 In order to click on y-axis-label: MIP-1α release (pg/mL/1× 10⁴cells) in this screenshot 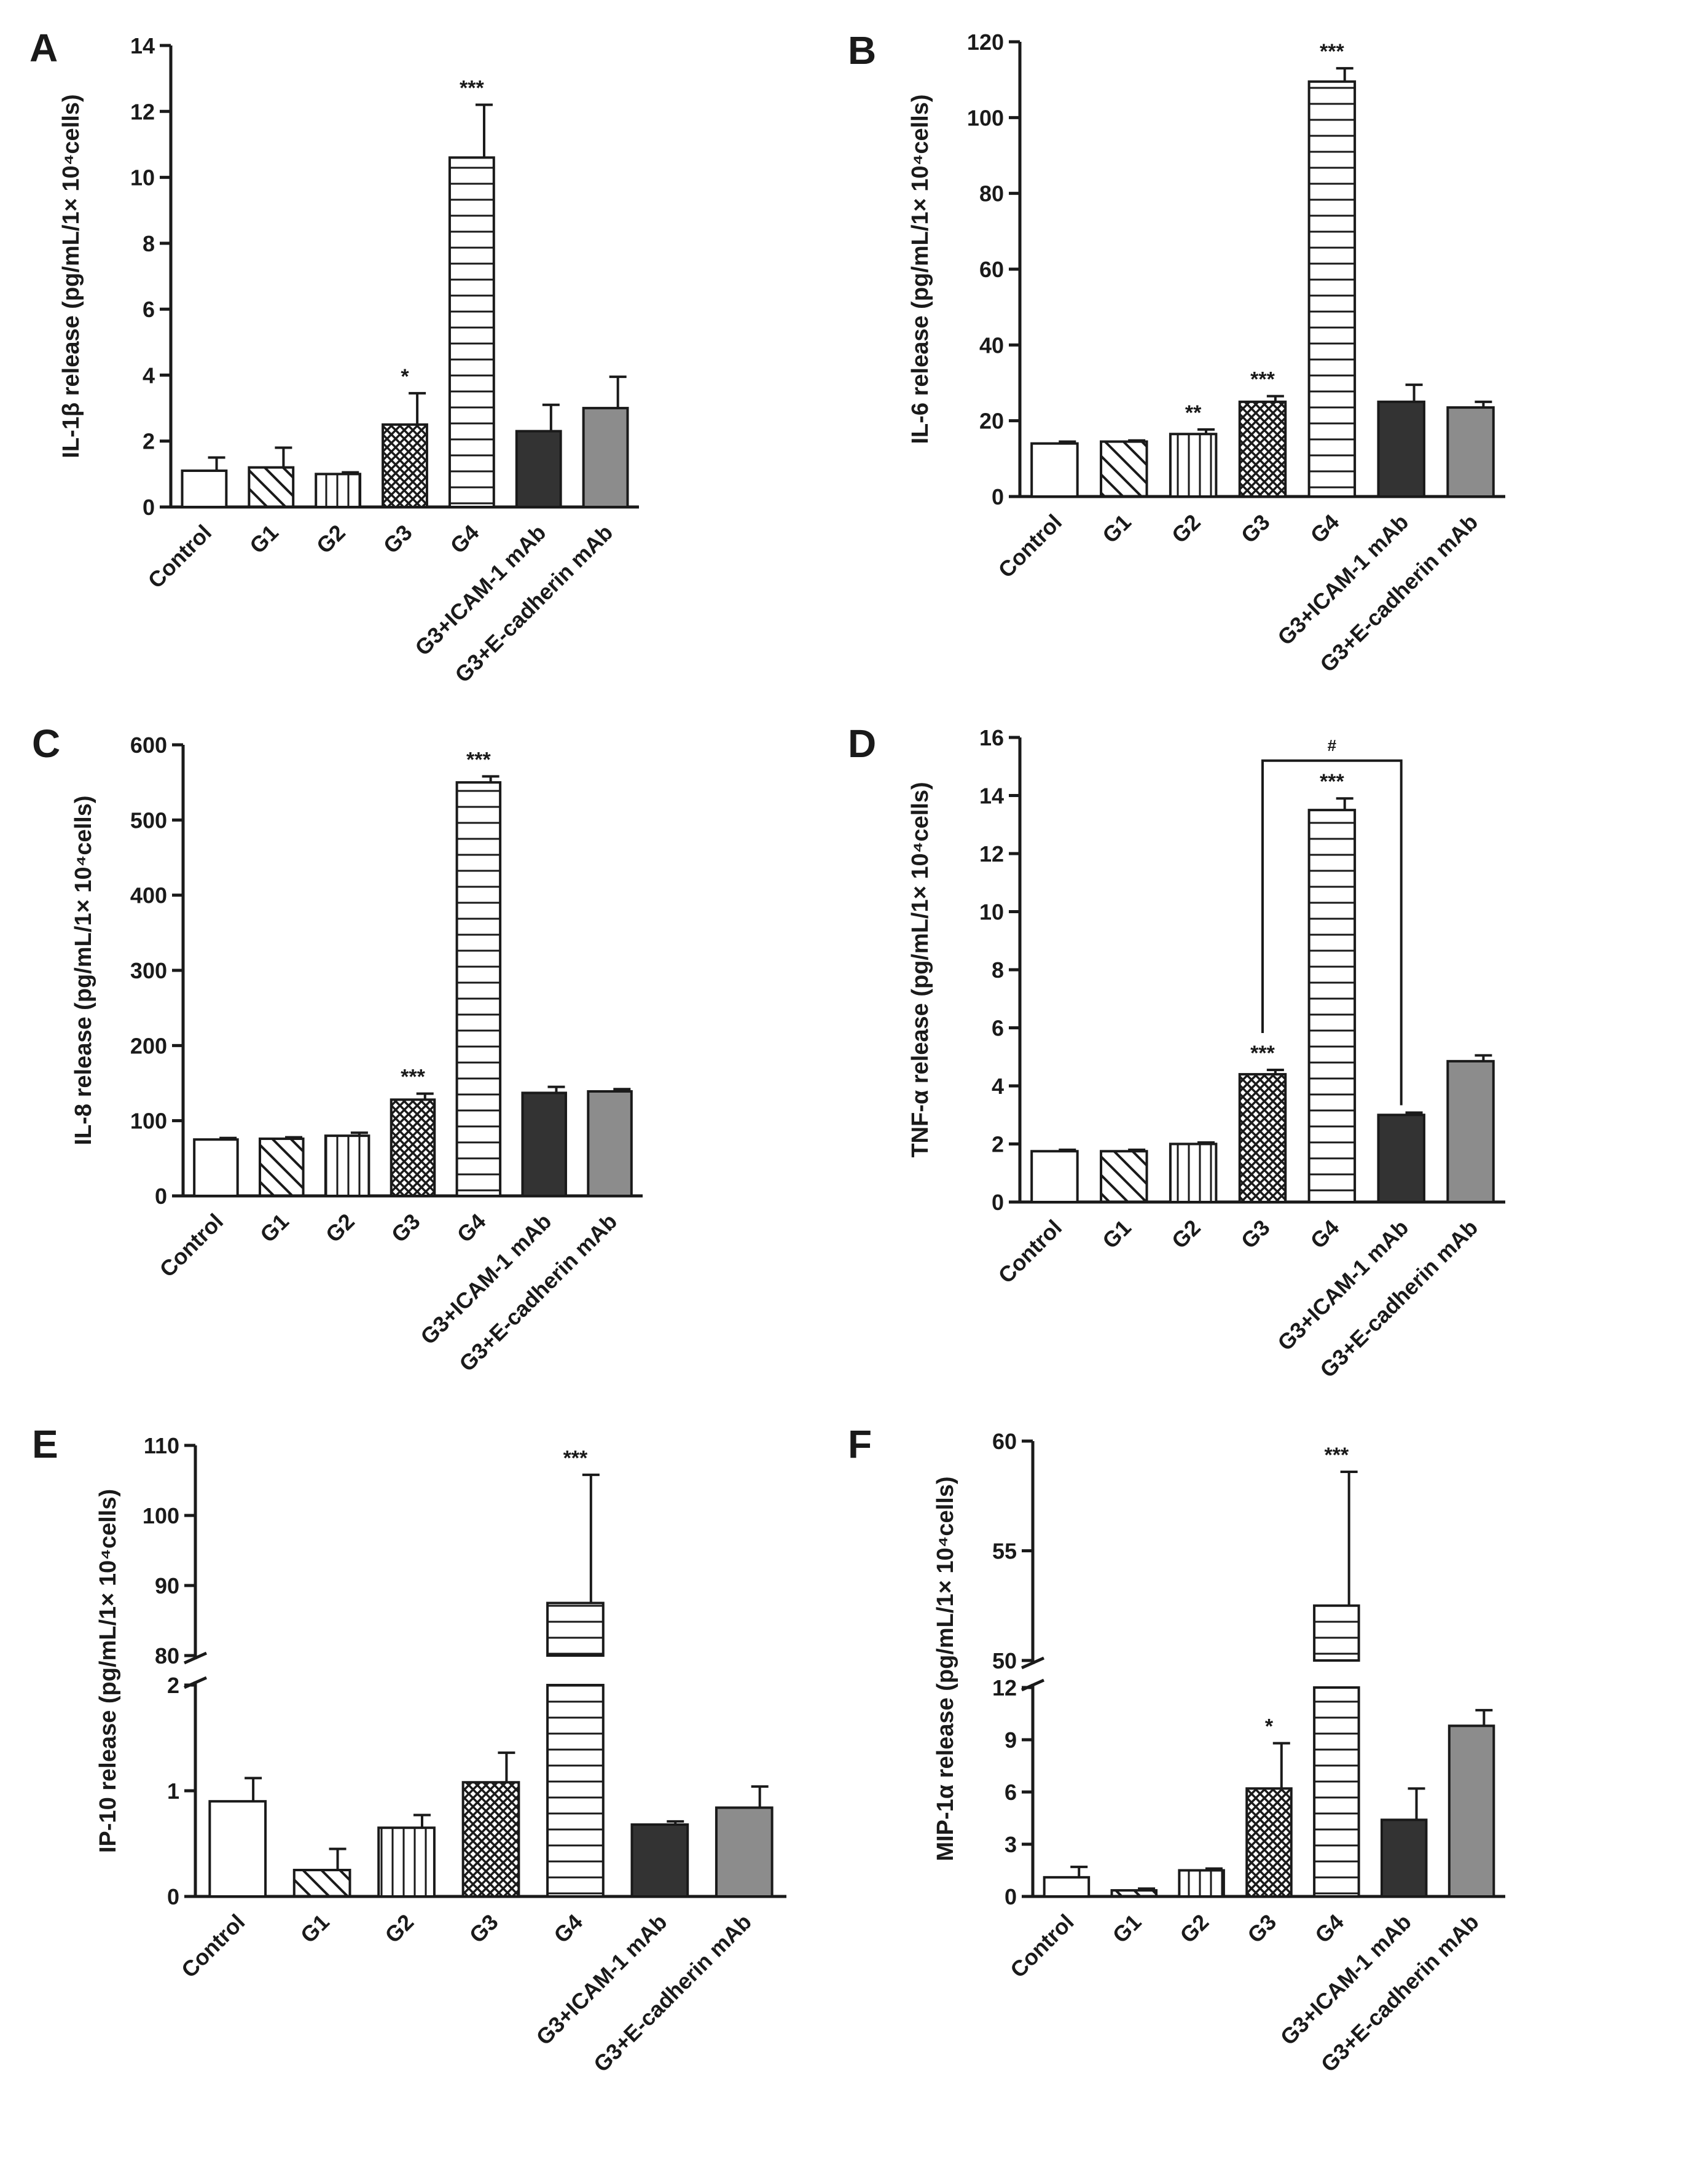, I will do `click(946, 1668)`.